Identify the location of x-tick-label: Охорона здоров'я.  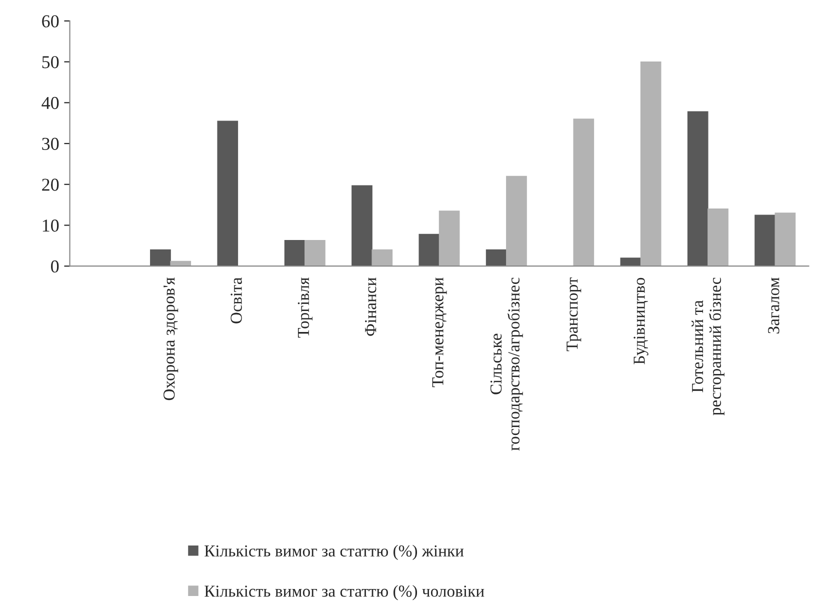
(171, 339).